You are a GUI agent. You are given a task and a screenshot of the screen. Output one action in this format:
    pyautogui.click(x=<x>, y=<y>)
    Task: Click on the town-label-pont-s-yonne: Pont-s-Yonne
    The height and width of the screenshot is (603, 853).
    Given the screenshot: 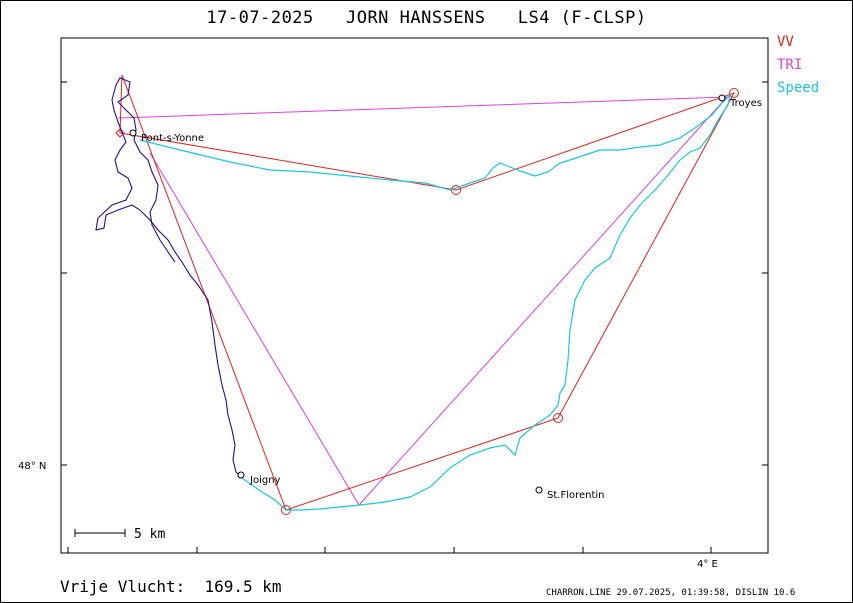 What is the action you would take?
    pyautogui.click(x=172, y=138)
    